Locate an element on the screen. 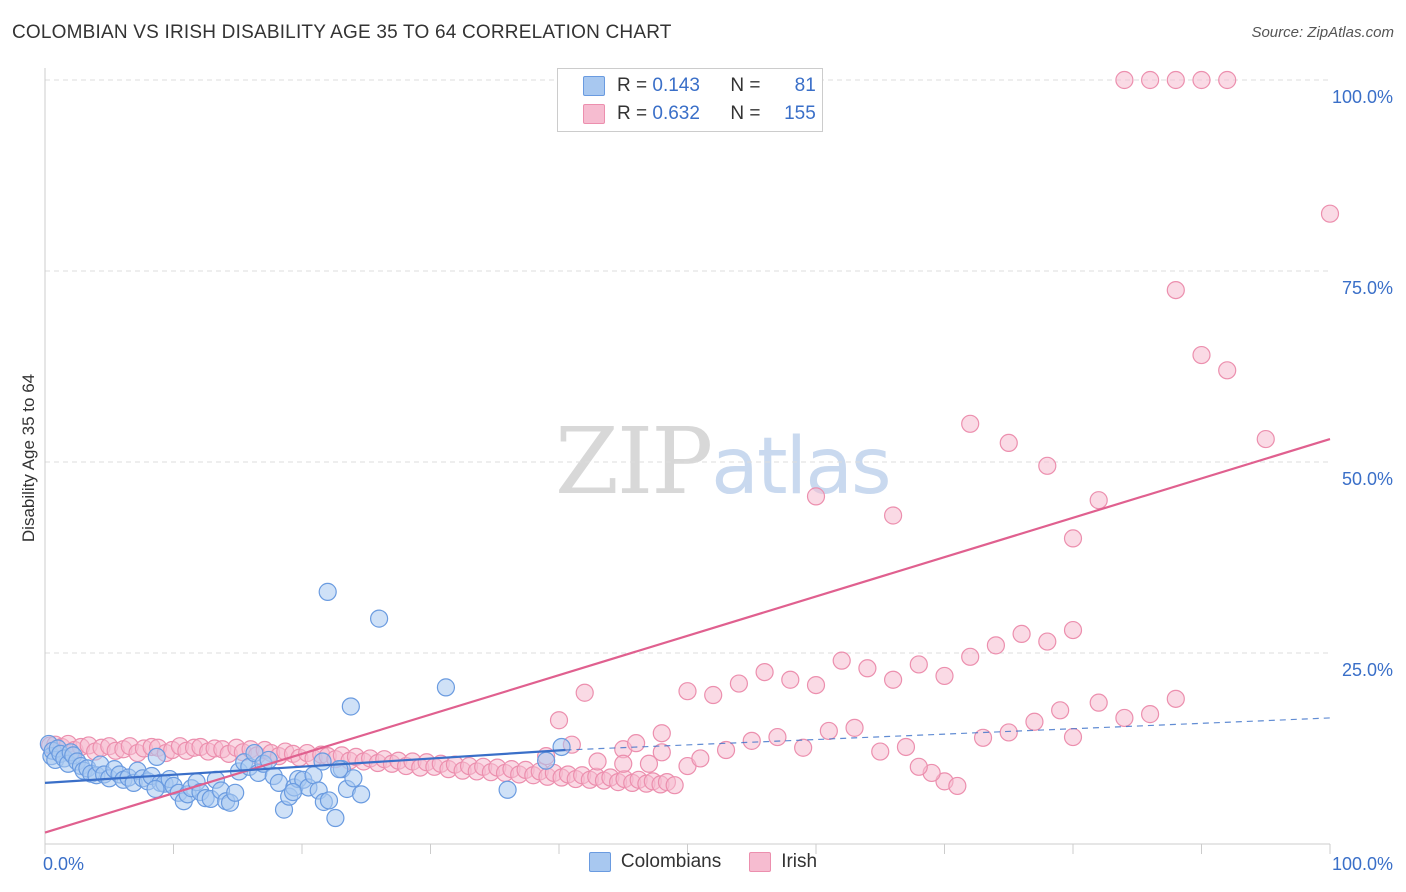 This screenshot has width=1406, height=892. x-tick-label-max: 100.0% is located at coordinates (1362, 864).